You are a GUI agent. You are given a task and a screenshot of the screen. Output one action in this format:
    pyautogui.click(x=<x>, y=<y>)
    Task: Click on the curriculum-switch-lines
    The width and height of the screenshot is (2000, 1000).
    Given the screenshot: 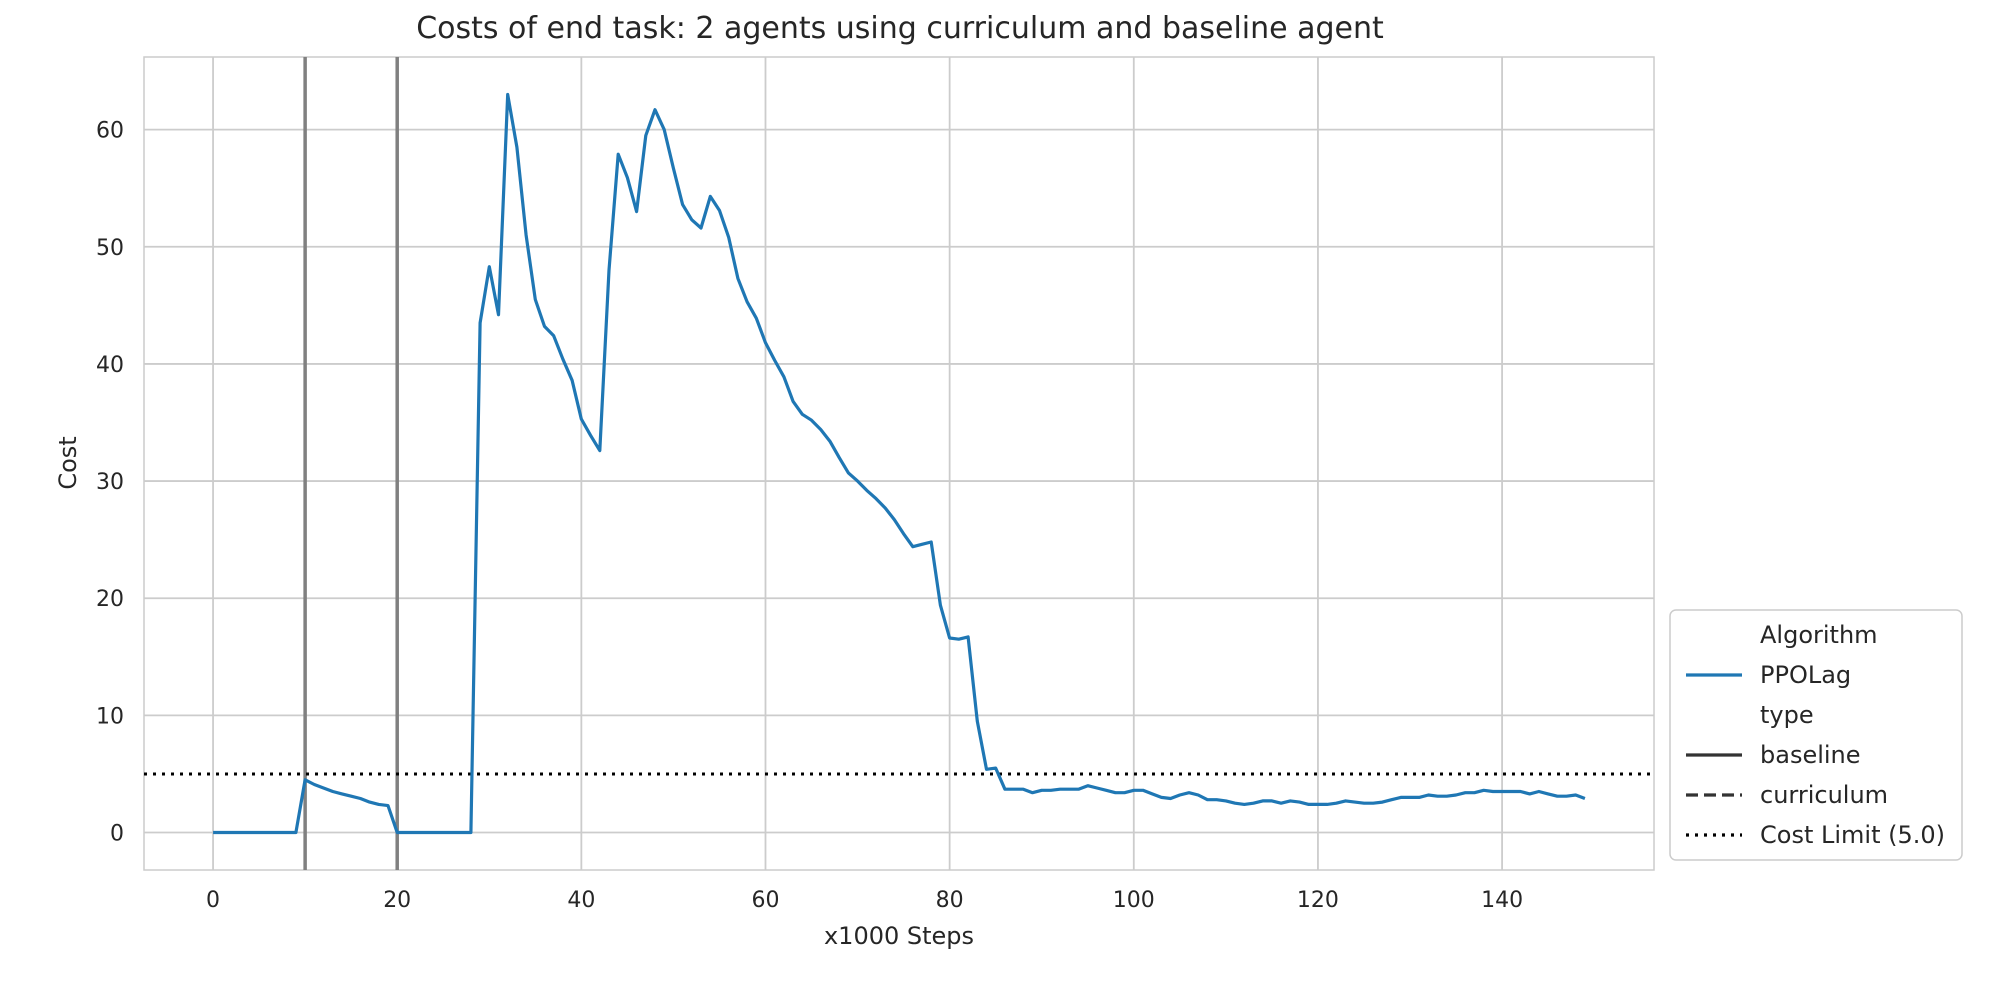 What is the action you would take?
    pyautogui.click(x=351, y=463)
    